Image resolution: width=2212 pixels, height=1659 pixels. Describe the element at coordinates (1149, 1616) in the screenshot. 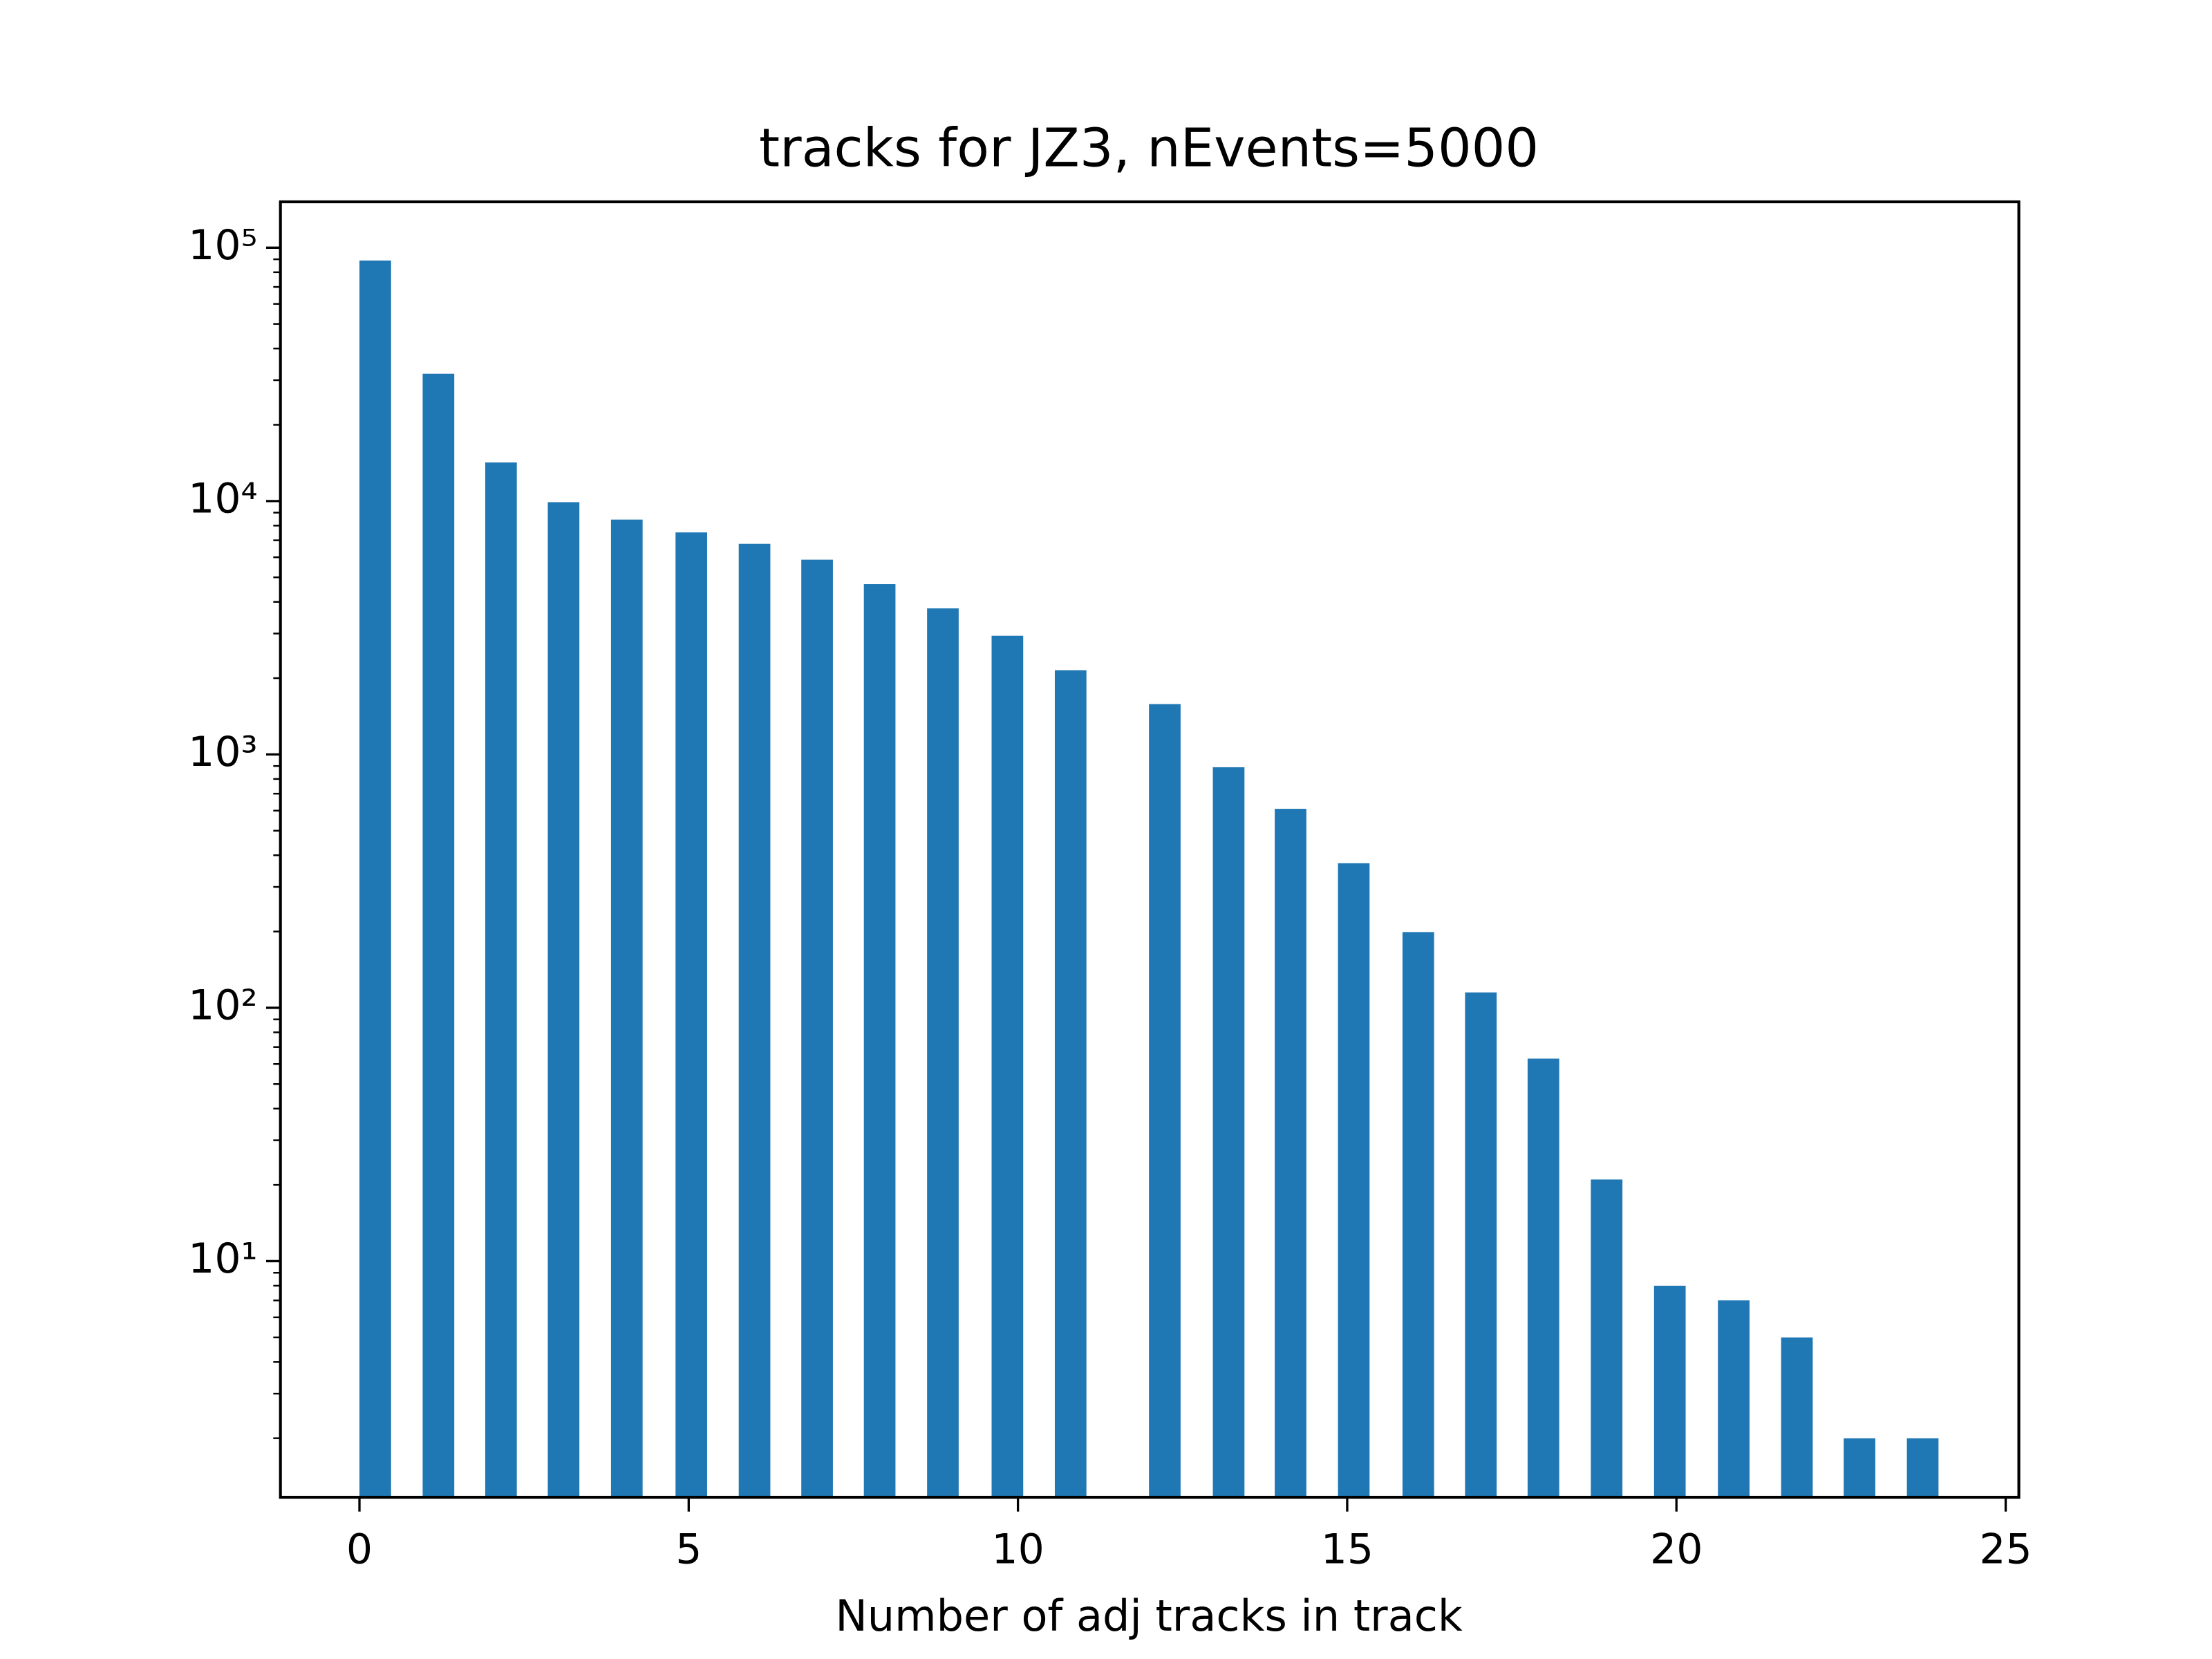

I see `x-axis-label: Number of adj tracks in track` at that location.